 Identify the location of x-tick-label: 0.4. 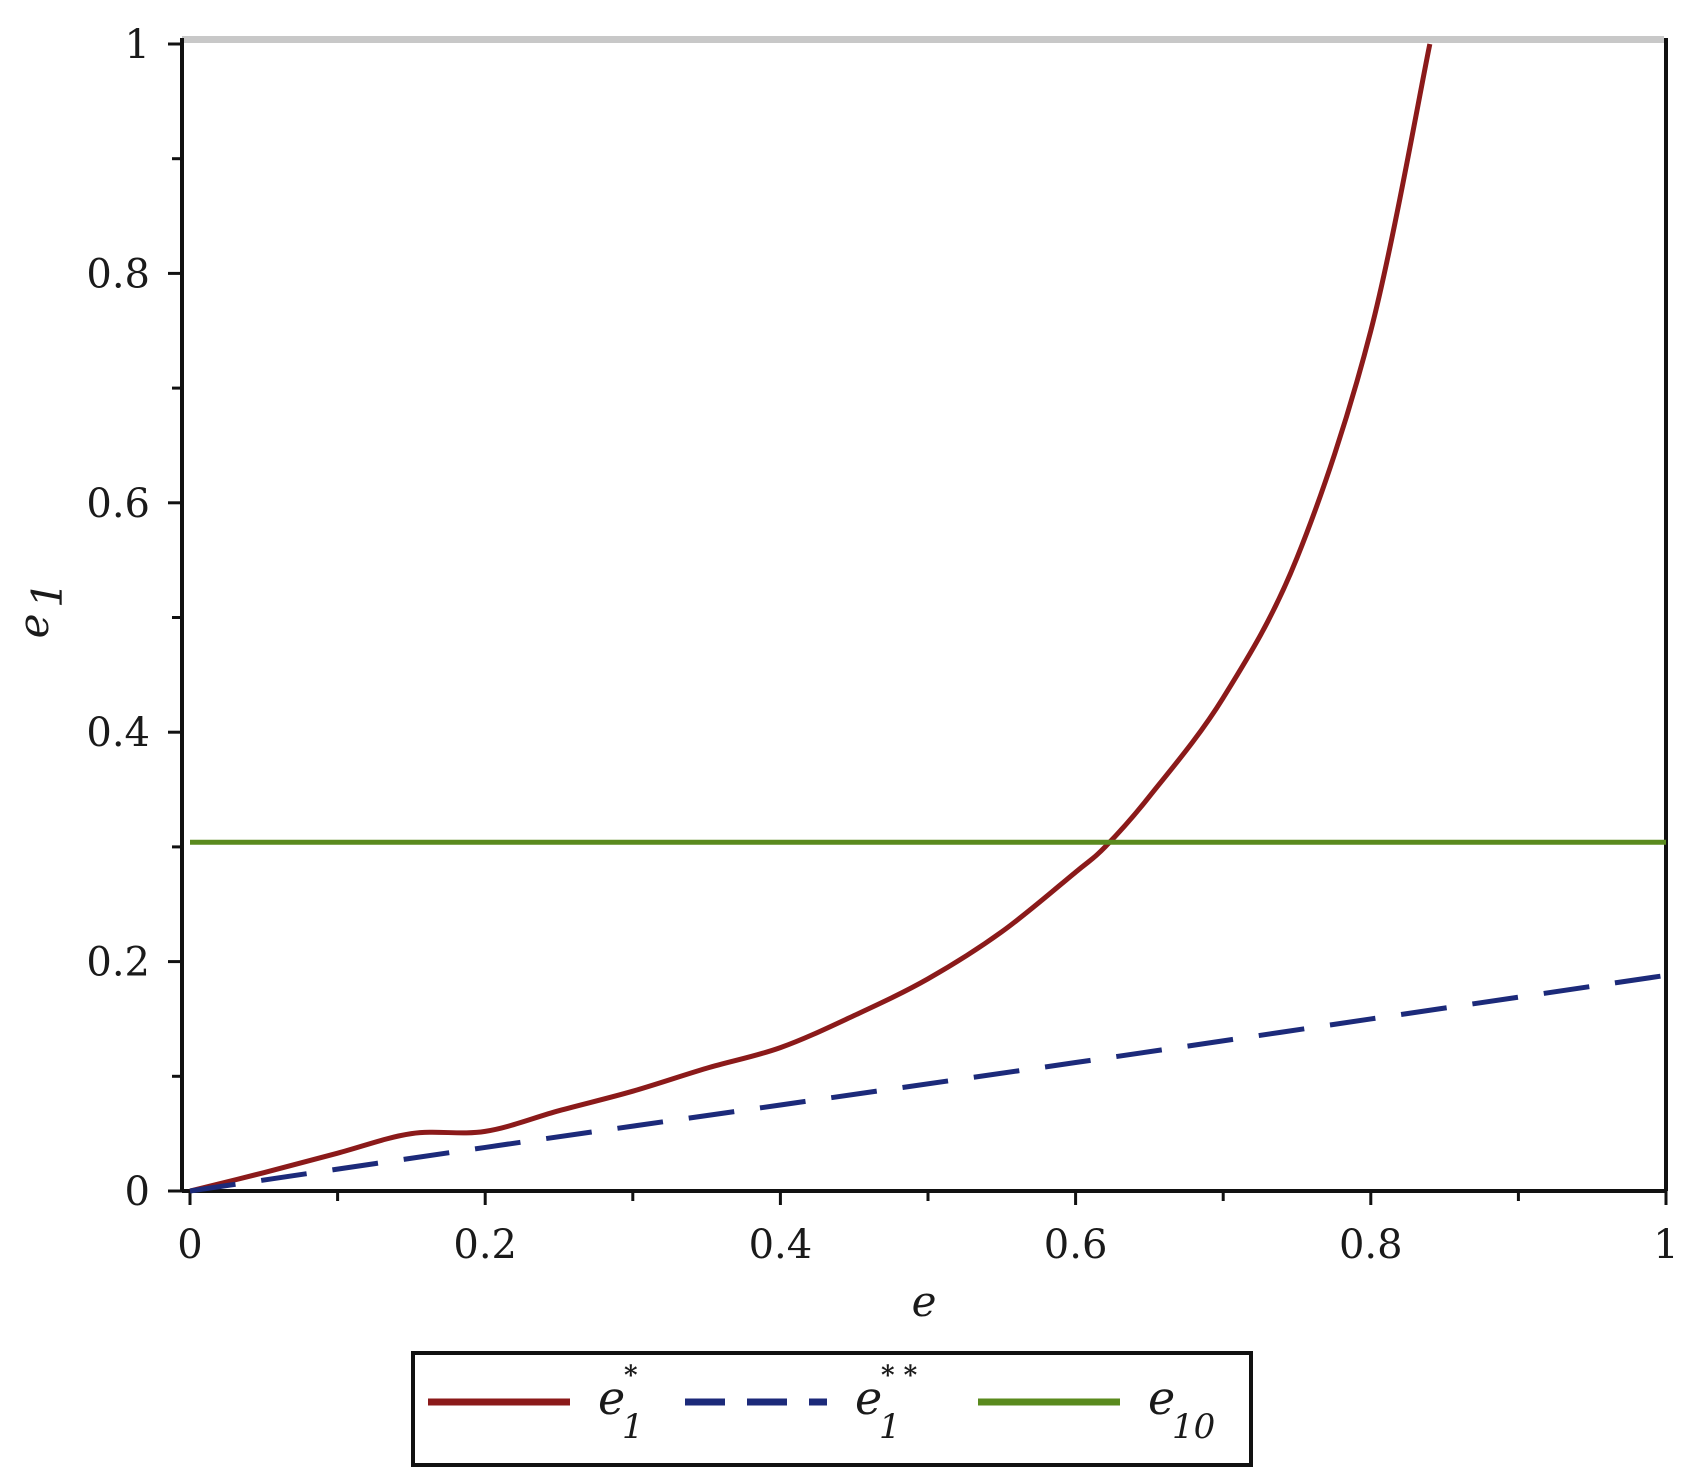
(781, 1245).